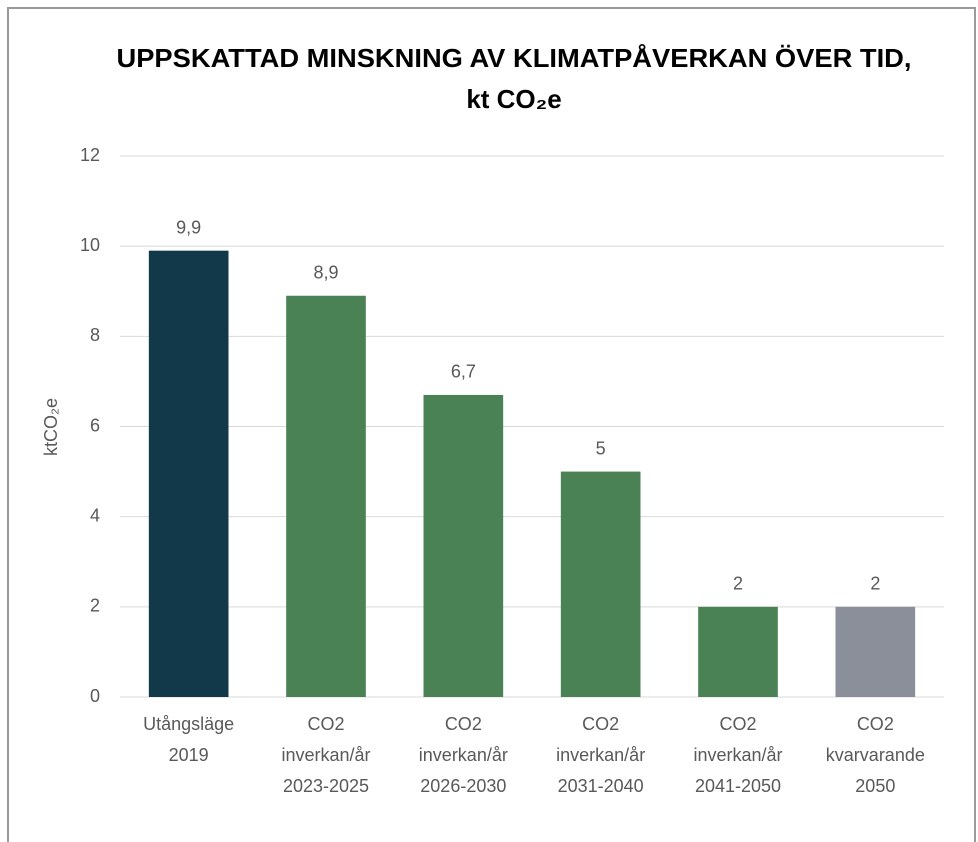 Image resolution: width=978 pixels, height=842 pixels. Describe the element at coordinates (875, 755) in the screenshot. I see `x-tick-label: kvarvarande` at that location.